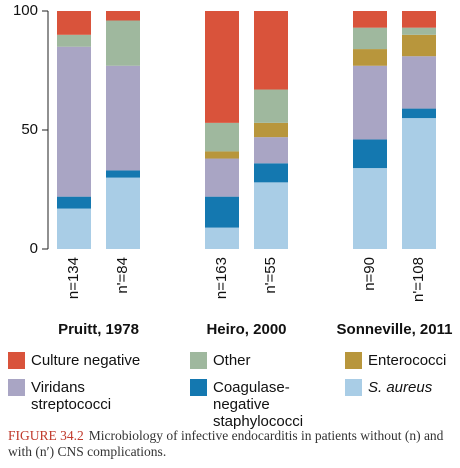 The height and width of the screenshot is (468, 460). What do you see at coordinates (122, 275) in the screenshot?
I see `x-tick-label: n'=84` at bounding box center [122, 275].